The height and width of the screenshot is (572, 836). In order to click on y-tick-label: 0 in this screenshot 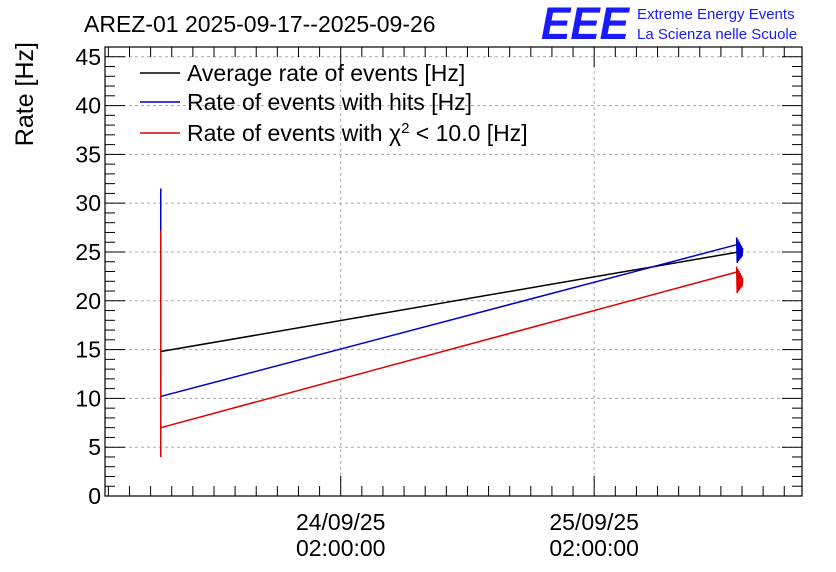, I will do `click(94, 496)`.